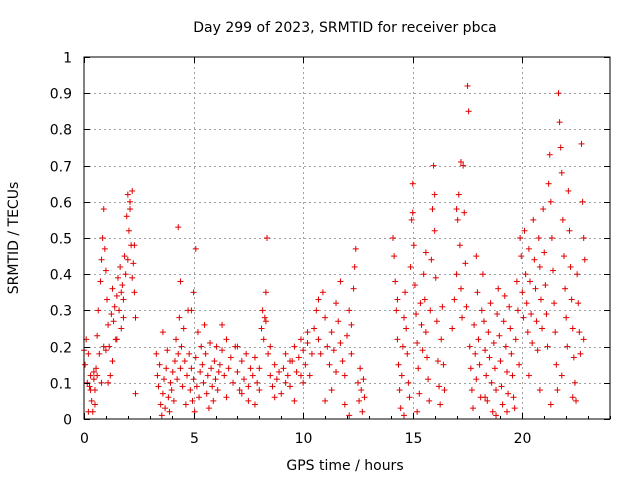 Image resolution: width=640 pixels, height=480 pixels. I want to click on y-tick-label: 0.7, so click(61, 168).